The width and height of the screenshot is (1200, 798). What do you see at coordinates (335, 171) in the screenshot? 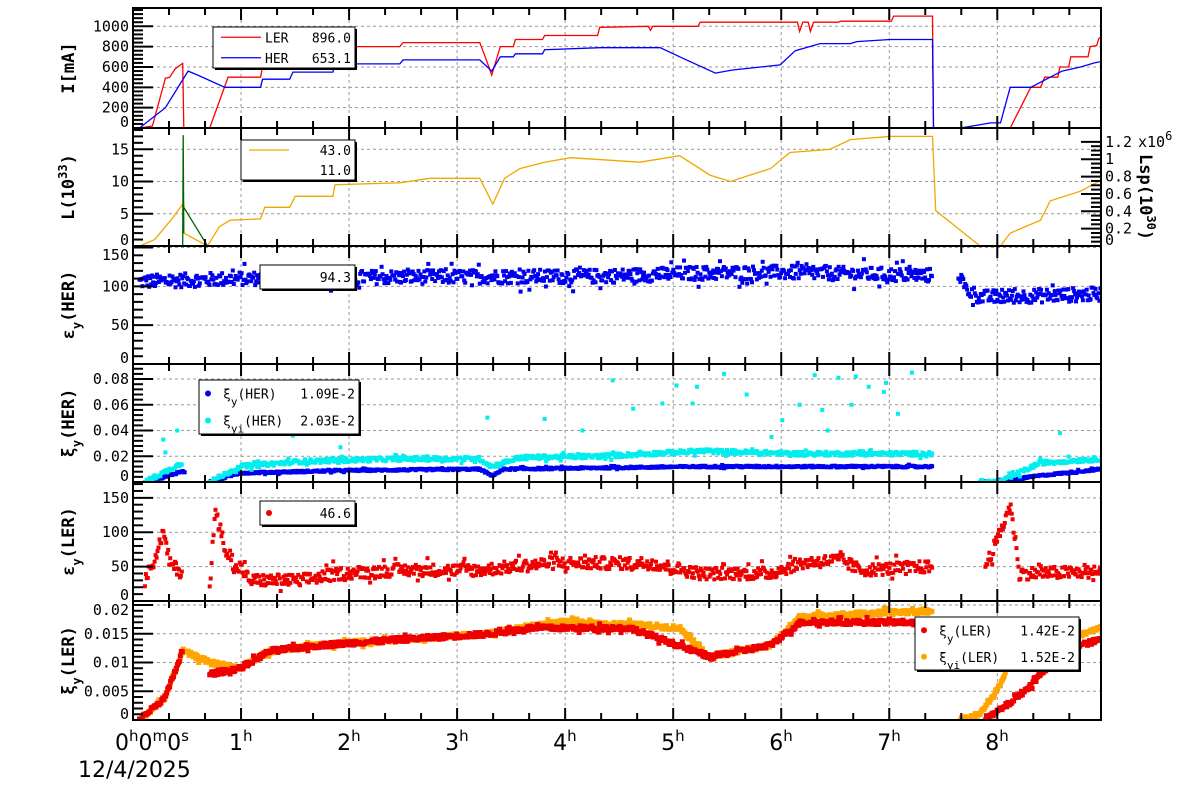
I see `legend-entry: 11.0` at bounding box center [335, 171].